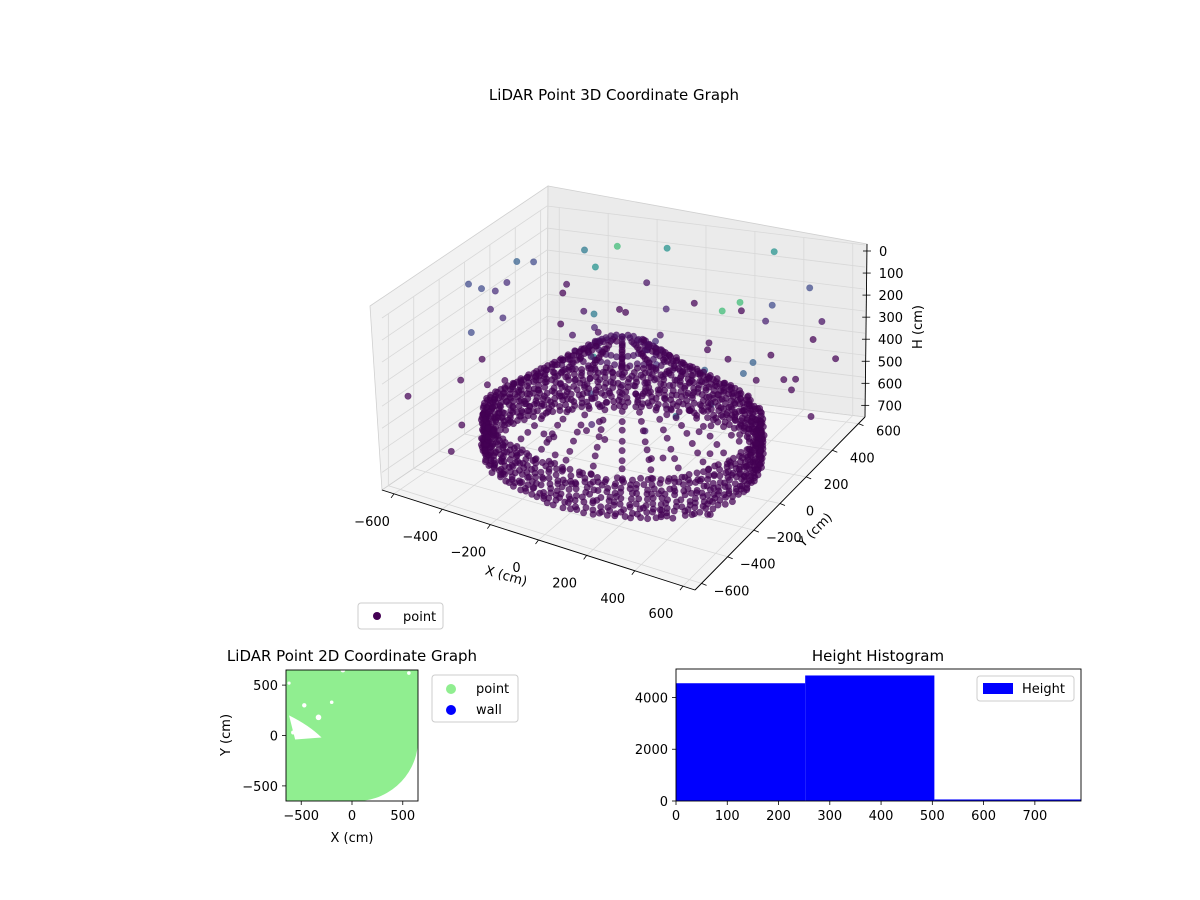 The height and width of the screenshot is (900, 1200). What do you see at coordinates (836, 485) in the screenshot?
I see `y-tick-label-3d: 200` at bounding box center [836, 485].